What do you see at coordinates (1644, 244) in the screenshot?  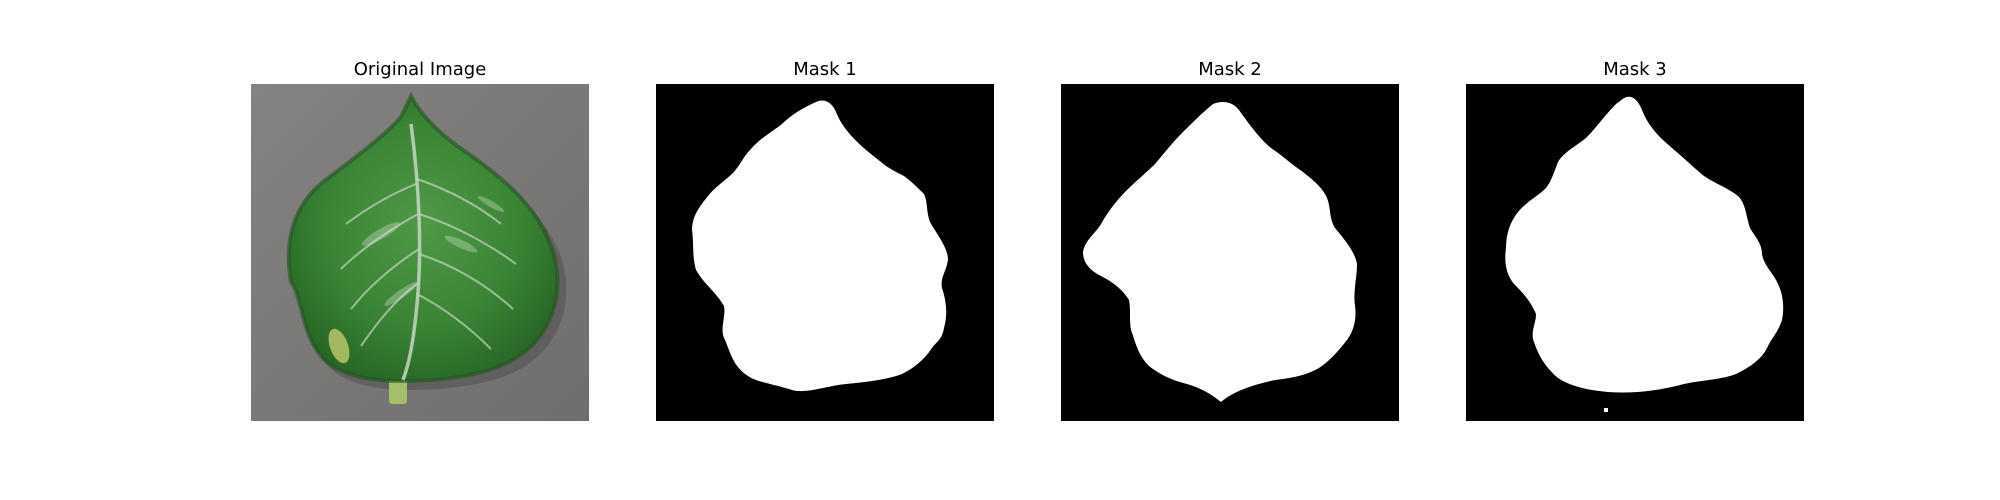 I see `mask-3-region` at bounding box center [1644, 244].